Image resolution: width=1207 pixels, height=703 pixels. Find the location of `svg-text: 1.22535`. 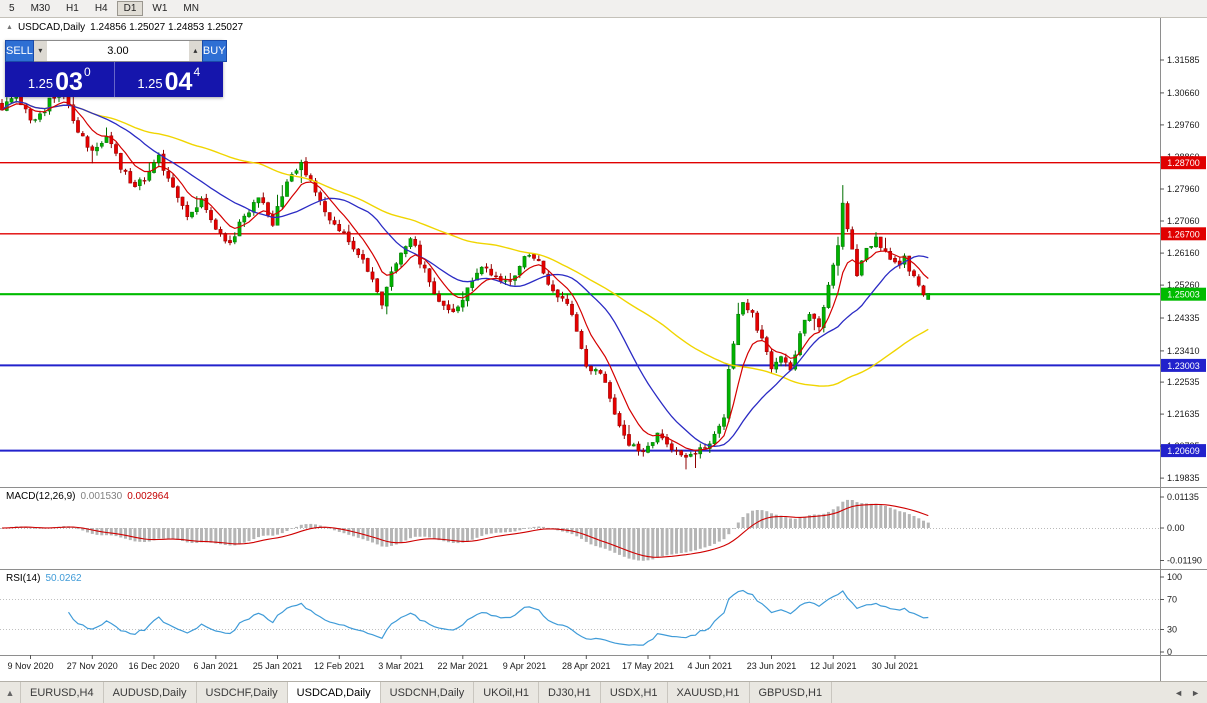

svg-text: 1.22535 is located at coordinates (1183, 382).